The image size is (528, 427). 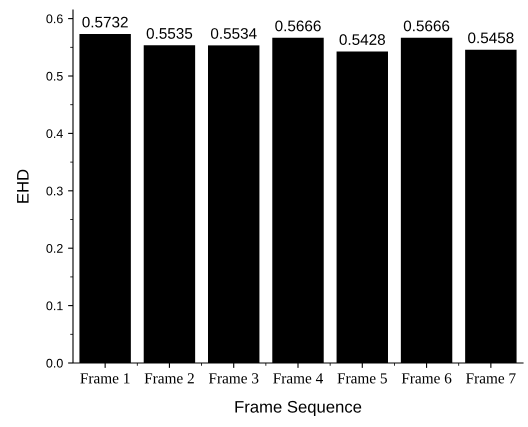 What do you see at coordinates (54, 133) in the screenshot?
I see `y-tick-label: 0.4` at bounding box center [54, 133].